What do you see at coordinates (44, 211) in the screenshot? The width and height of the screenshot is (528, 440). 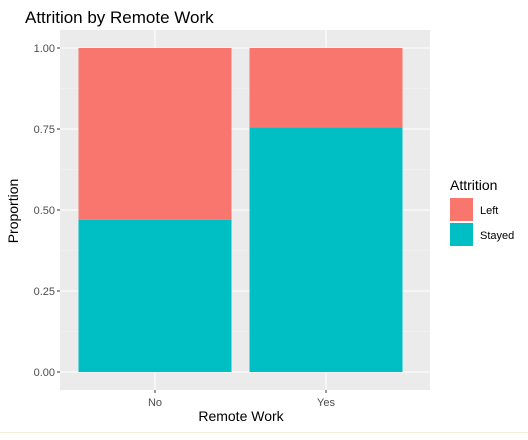 I see `y-tick-label: 0.50` at bounding box center [44, 211].